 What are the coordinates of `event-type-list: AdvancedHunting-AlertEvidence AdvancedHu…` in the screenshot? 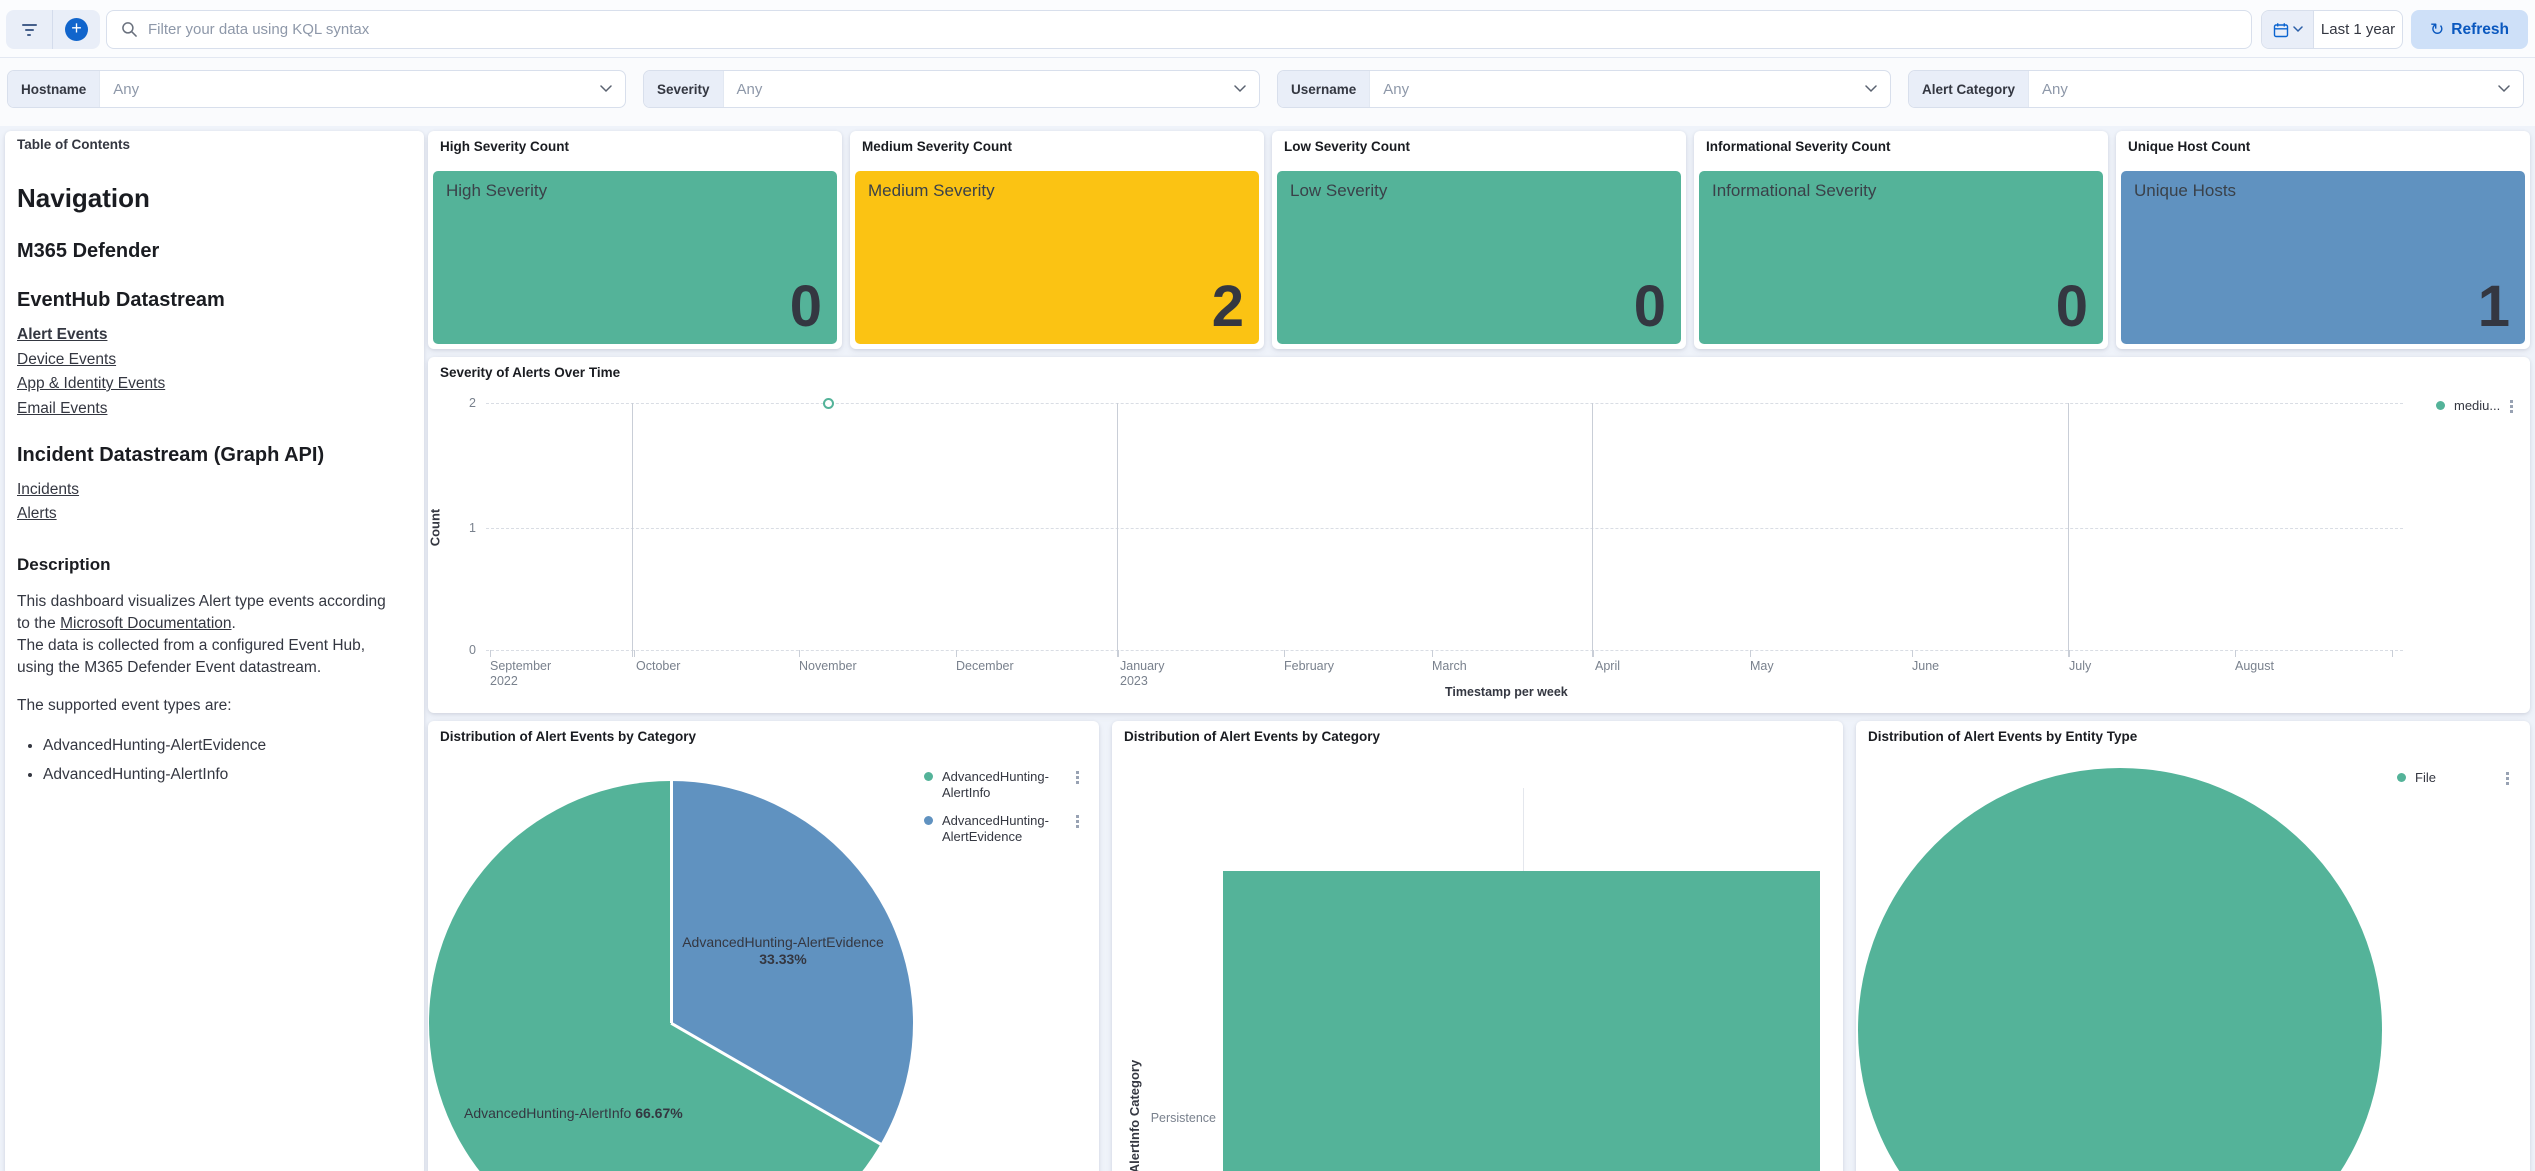 It's located at (216, 760).